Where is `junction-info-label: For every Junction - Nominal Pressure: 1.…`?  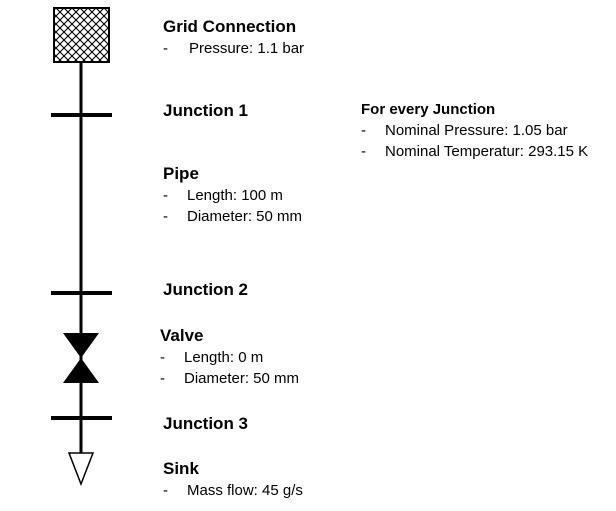
junction-info-label: For every Junction - Nominal Pressure: 1.… is located at coordinates (474, 131).